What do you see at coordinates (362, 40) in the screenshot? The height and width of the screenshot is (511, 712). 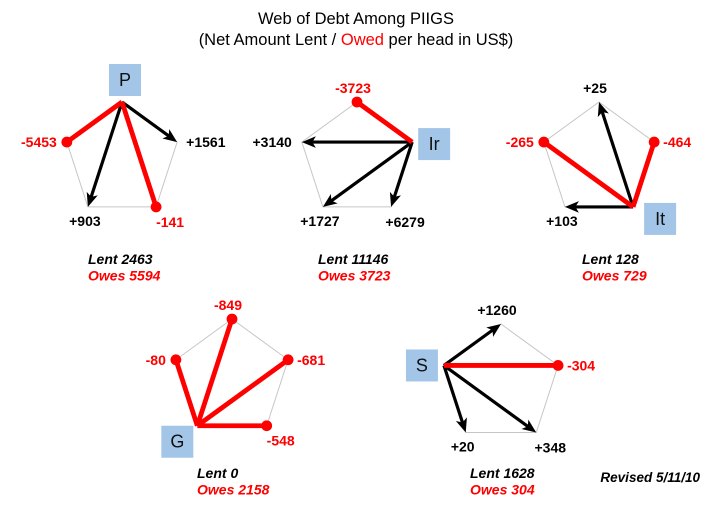 I see `subtitle-owed-word: Owed` at bounding box center [362, 40].